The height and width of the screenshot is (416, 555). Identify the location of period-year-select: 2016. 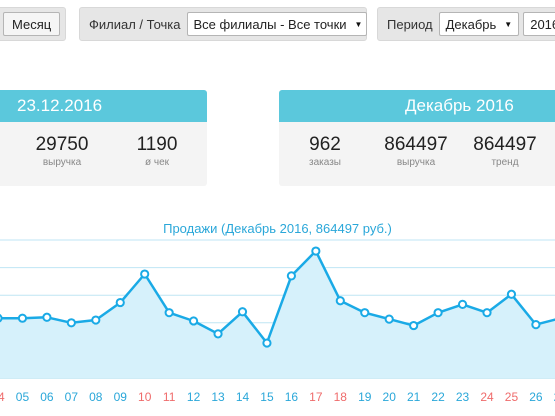
(539, 24).